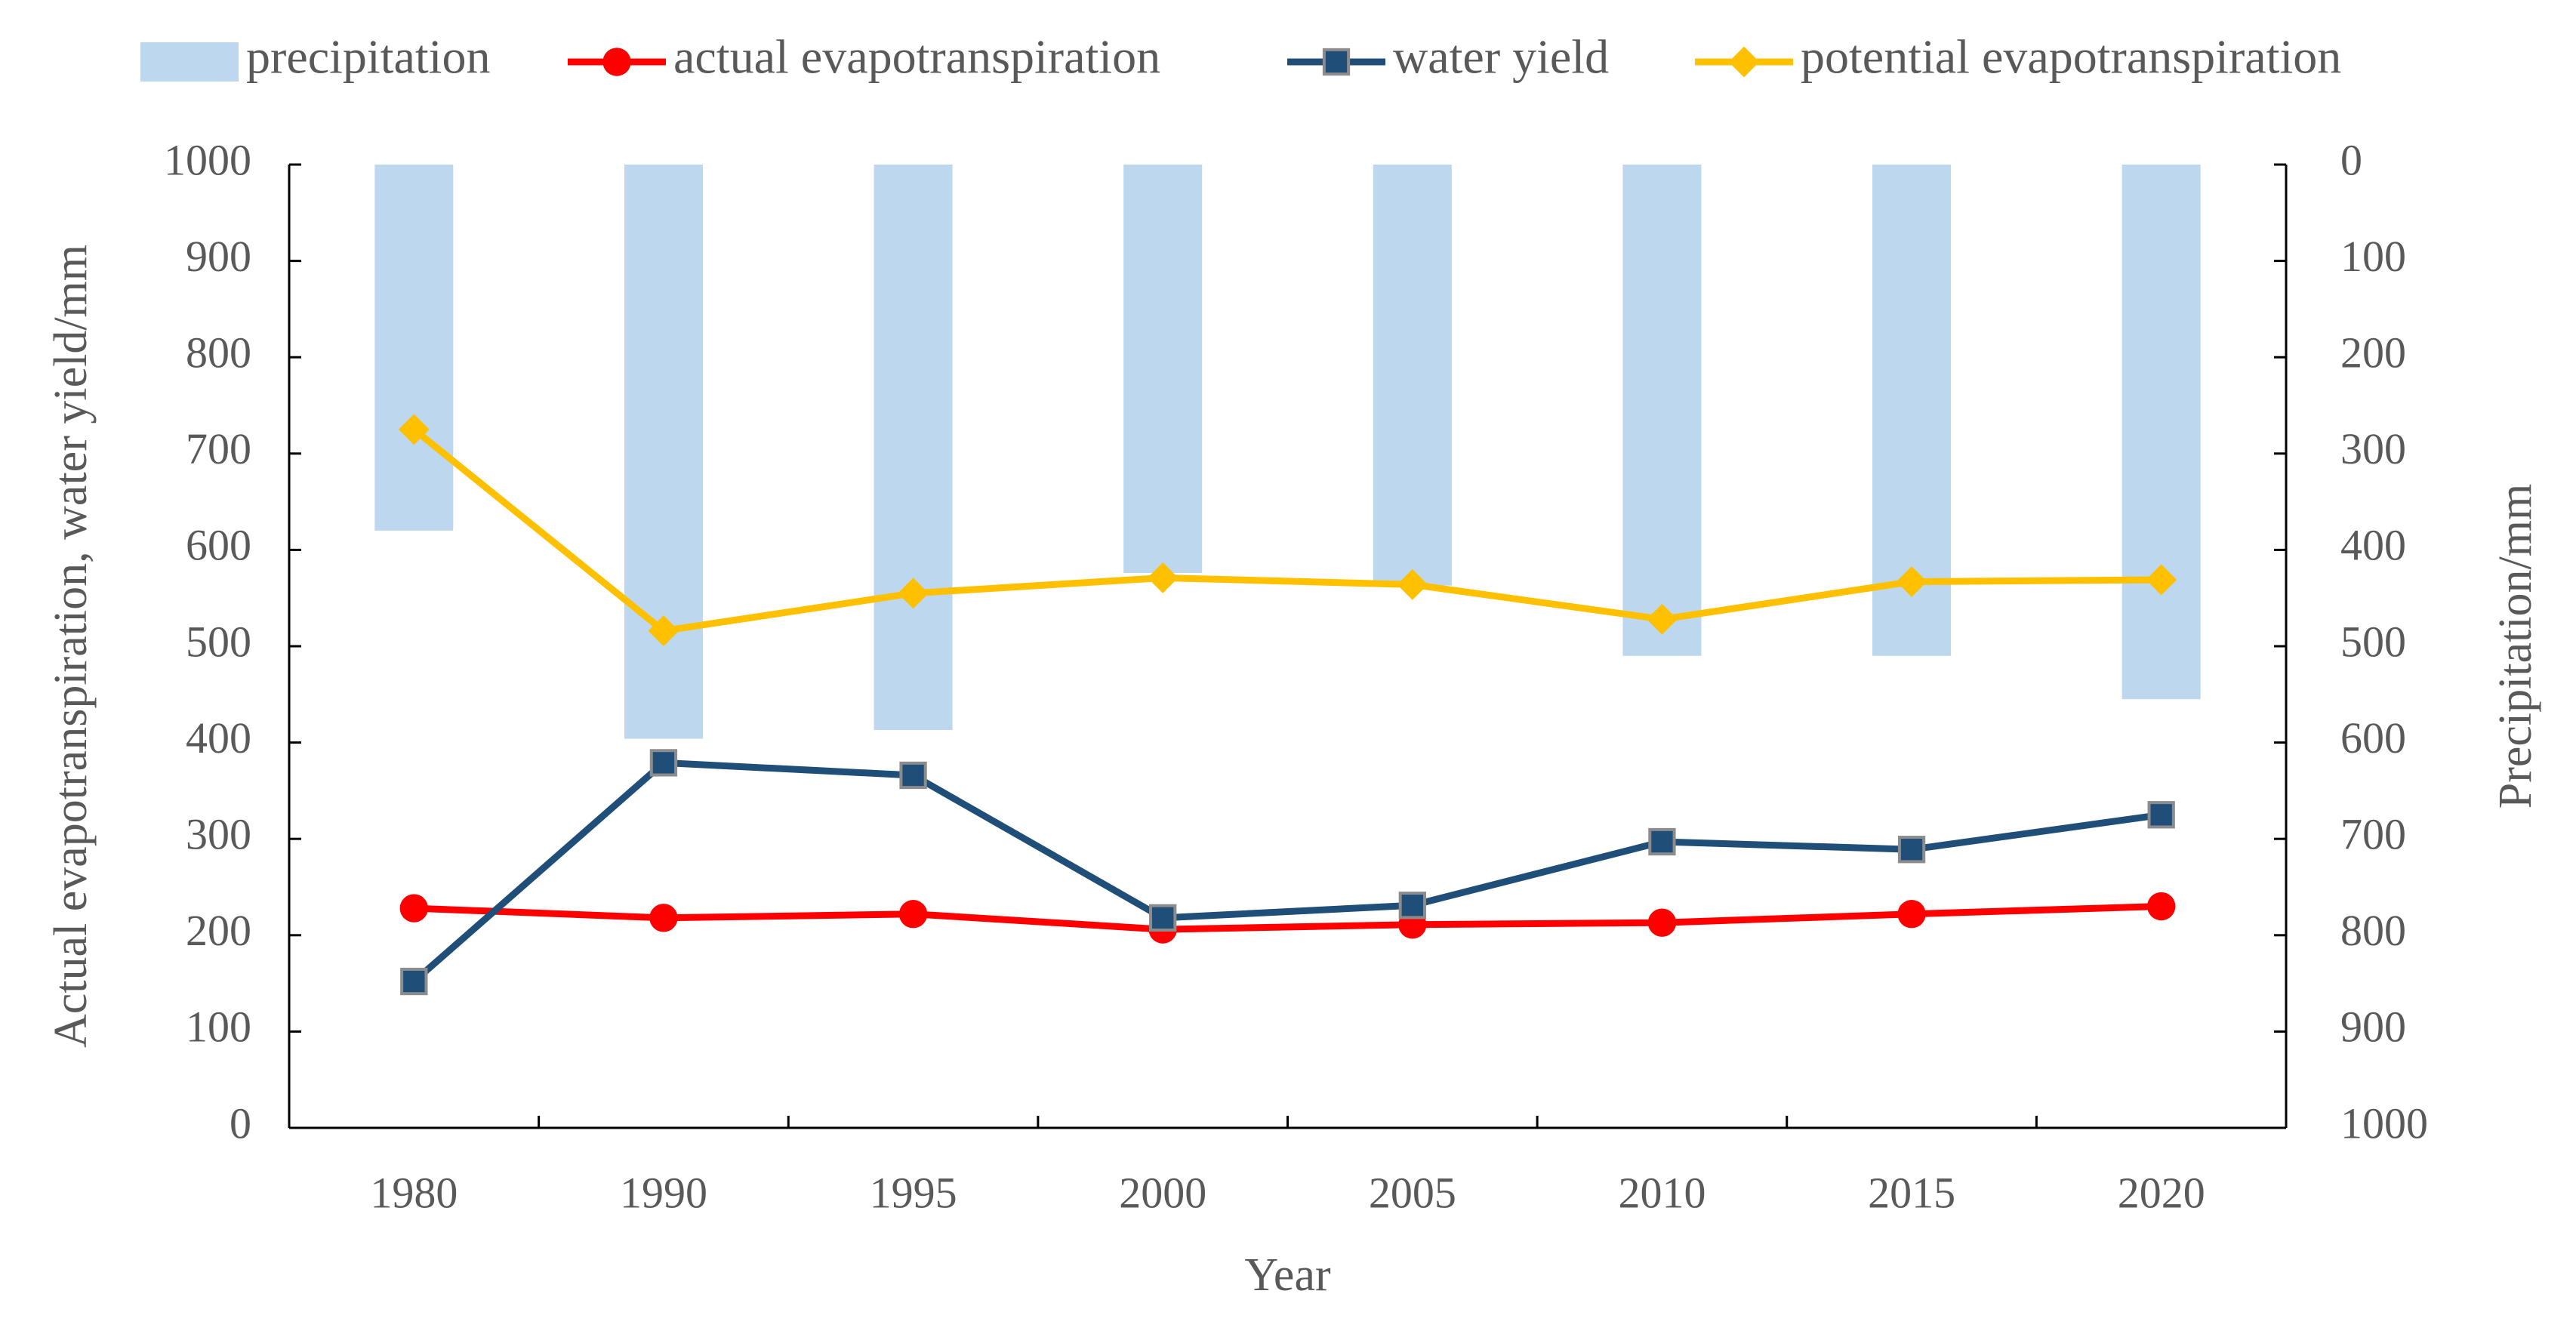  I want to click on y-tick-label-right: 100, so click(2373, 256).